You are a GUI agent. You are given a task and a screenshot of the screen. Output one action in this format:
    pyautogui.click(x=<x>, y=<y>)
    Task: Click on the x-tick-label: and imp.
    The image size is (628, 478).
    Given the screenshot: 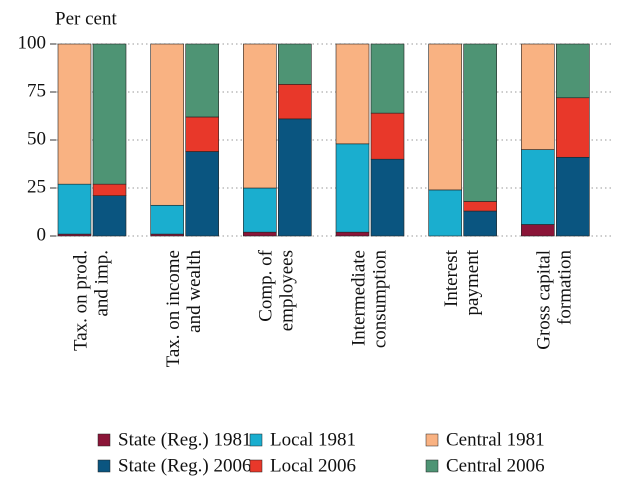 What is the action you would take?
    pyautogui.click(x=101, y=283)
    